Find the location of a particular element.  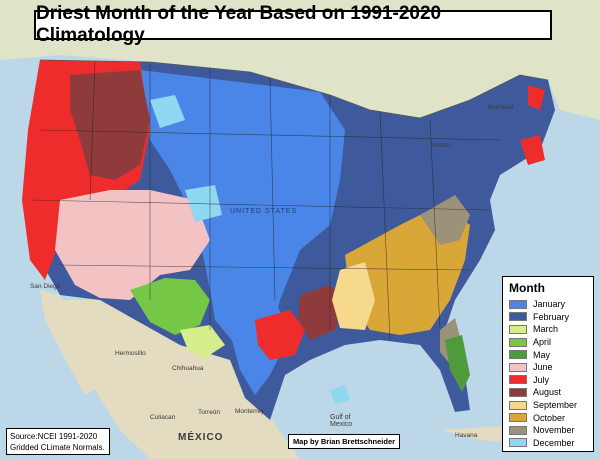

legend-label: October is located at coordinates (549, 417).